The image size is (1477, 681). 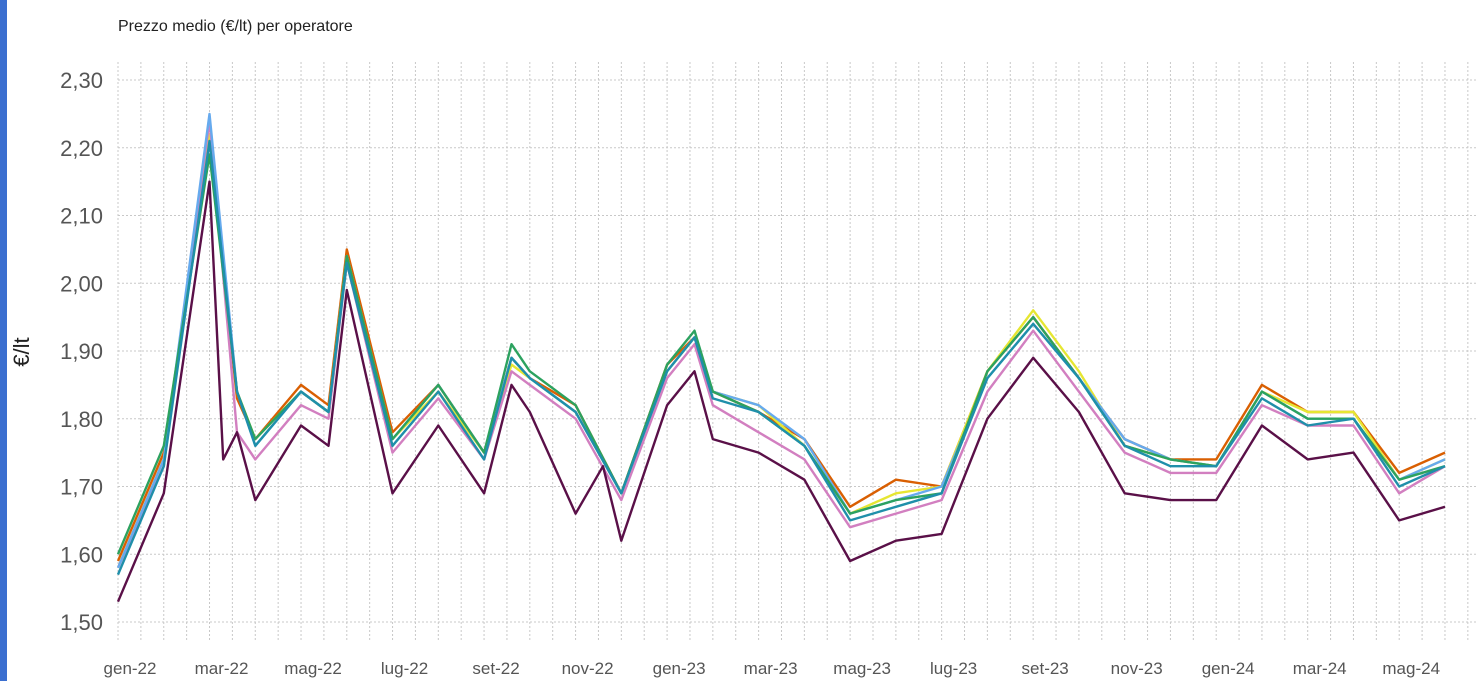 What do you see at coordinates (81, 554) in the screenshot?
I see `y-tick-label: 1,60` at bounding box center [81, 554].